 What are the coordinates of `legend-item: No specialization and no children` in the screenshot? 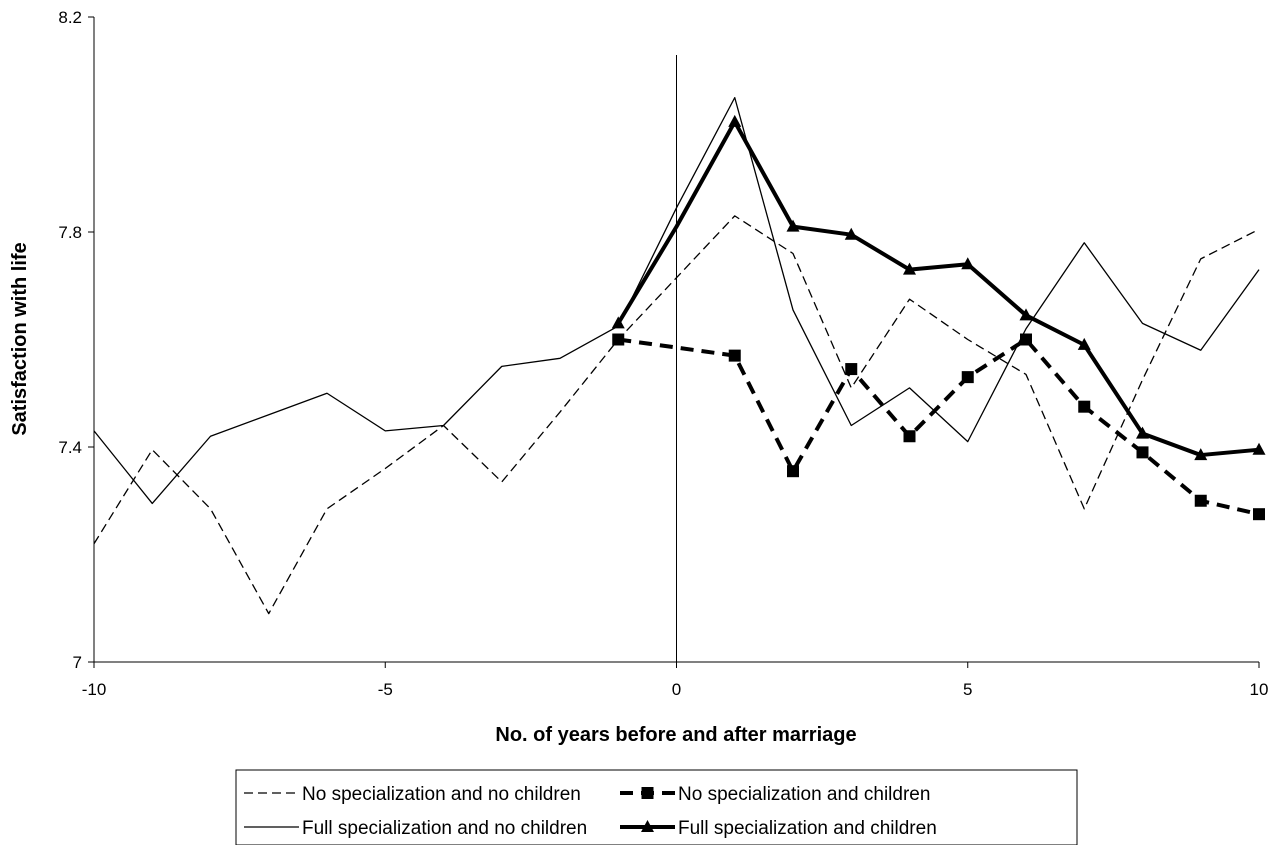 It's located at (412, 794).